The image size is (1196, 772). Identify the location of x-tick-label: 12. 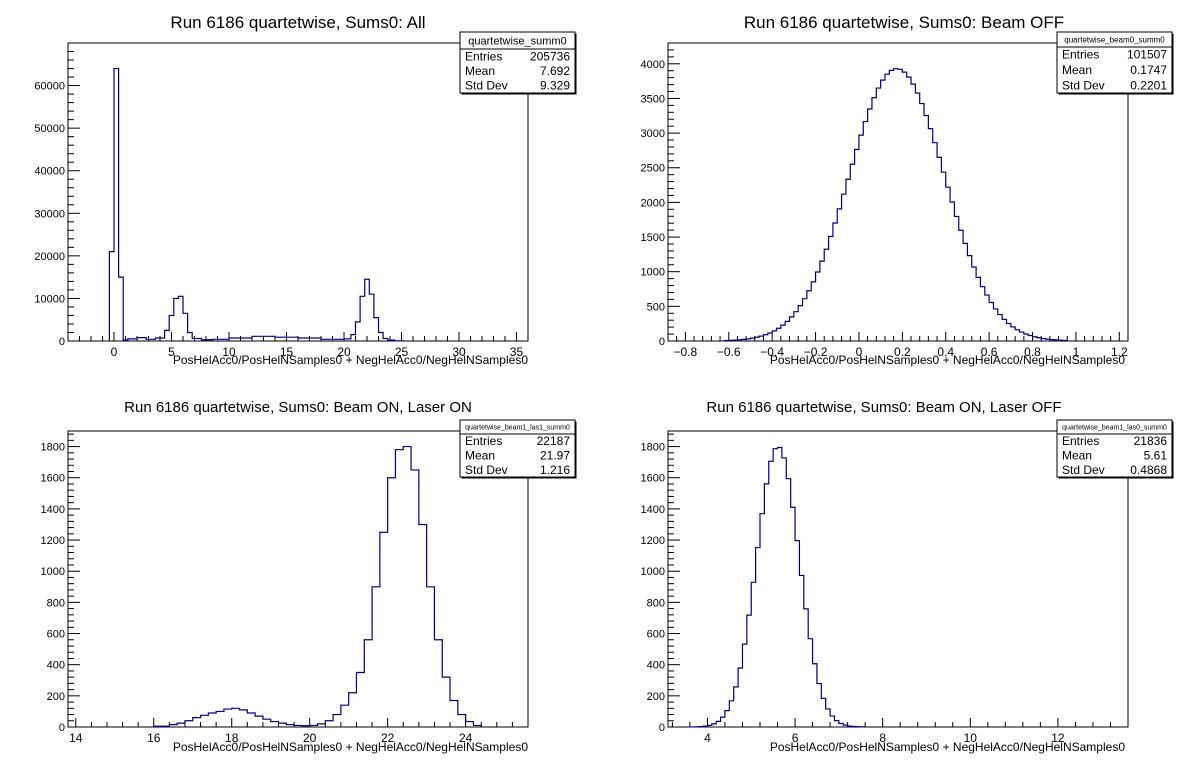
(1058, 738).